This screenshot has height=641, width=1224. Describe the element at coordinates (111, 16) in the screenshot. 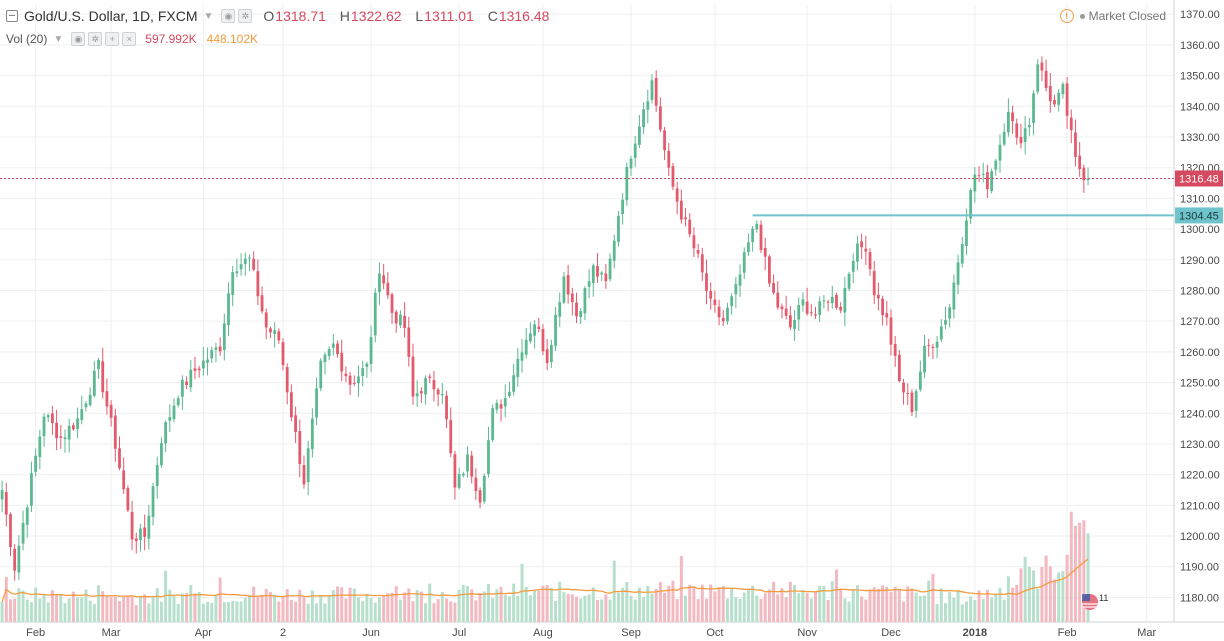

I see `symbol-title: Gold/U.S. Dollar, 1D, FXCM` at that location.